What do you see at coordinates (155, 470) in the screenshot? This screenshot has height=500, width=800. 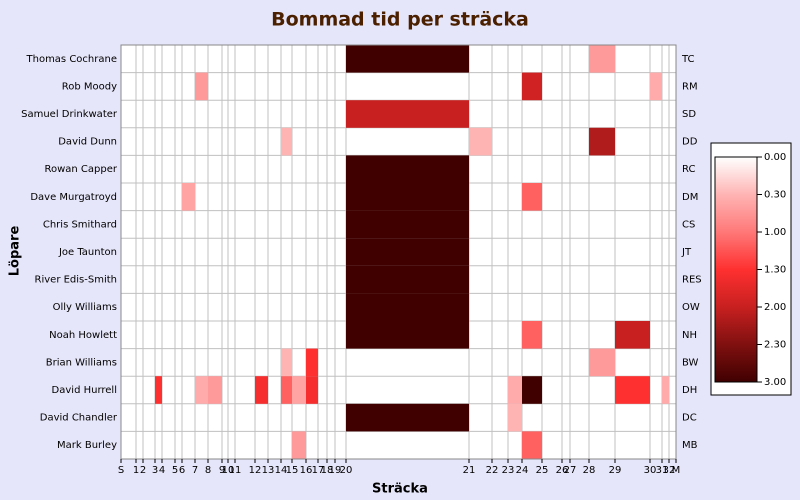 I see `x-tick-label: 3` at bounding box center [155, 470].